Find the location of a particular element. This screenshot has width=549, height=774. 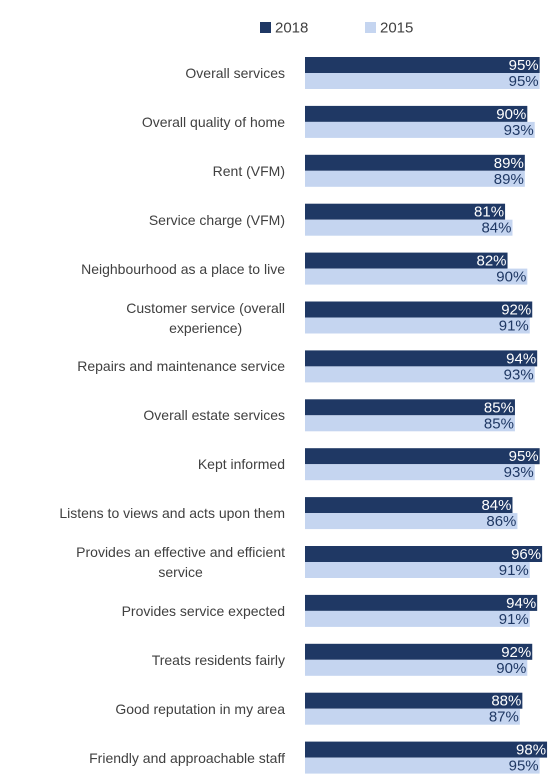

data-label: 82% is located at coordinates (492, 261).